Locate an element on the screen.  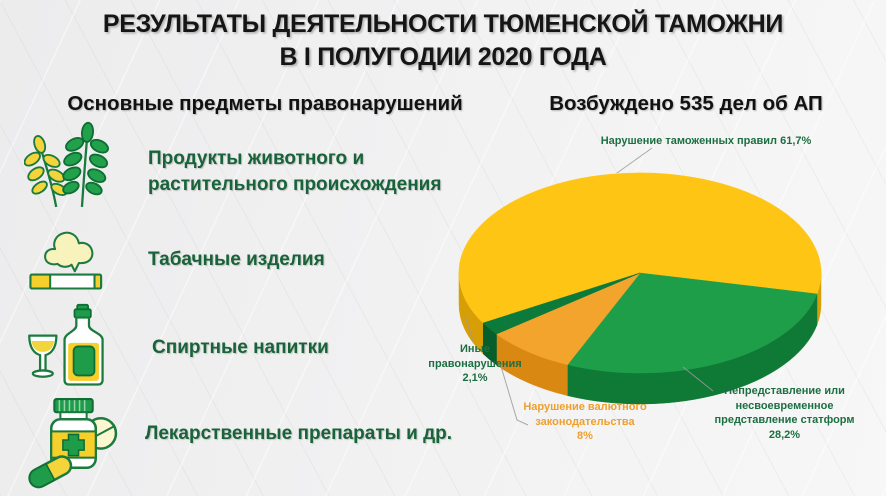
list-item-label-medicine: Лекарственные препараты и др. is located at coordinates (299, 433).